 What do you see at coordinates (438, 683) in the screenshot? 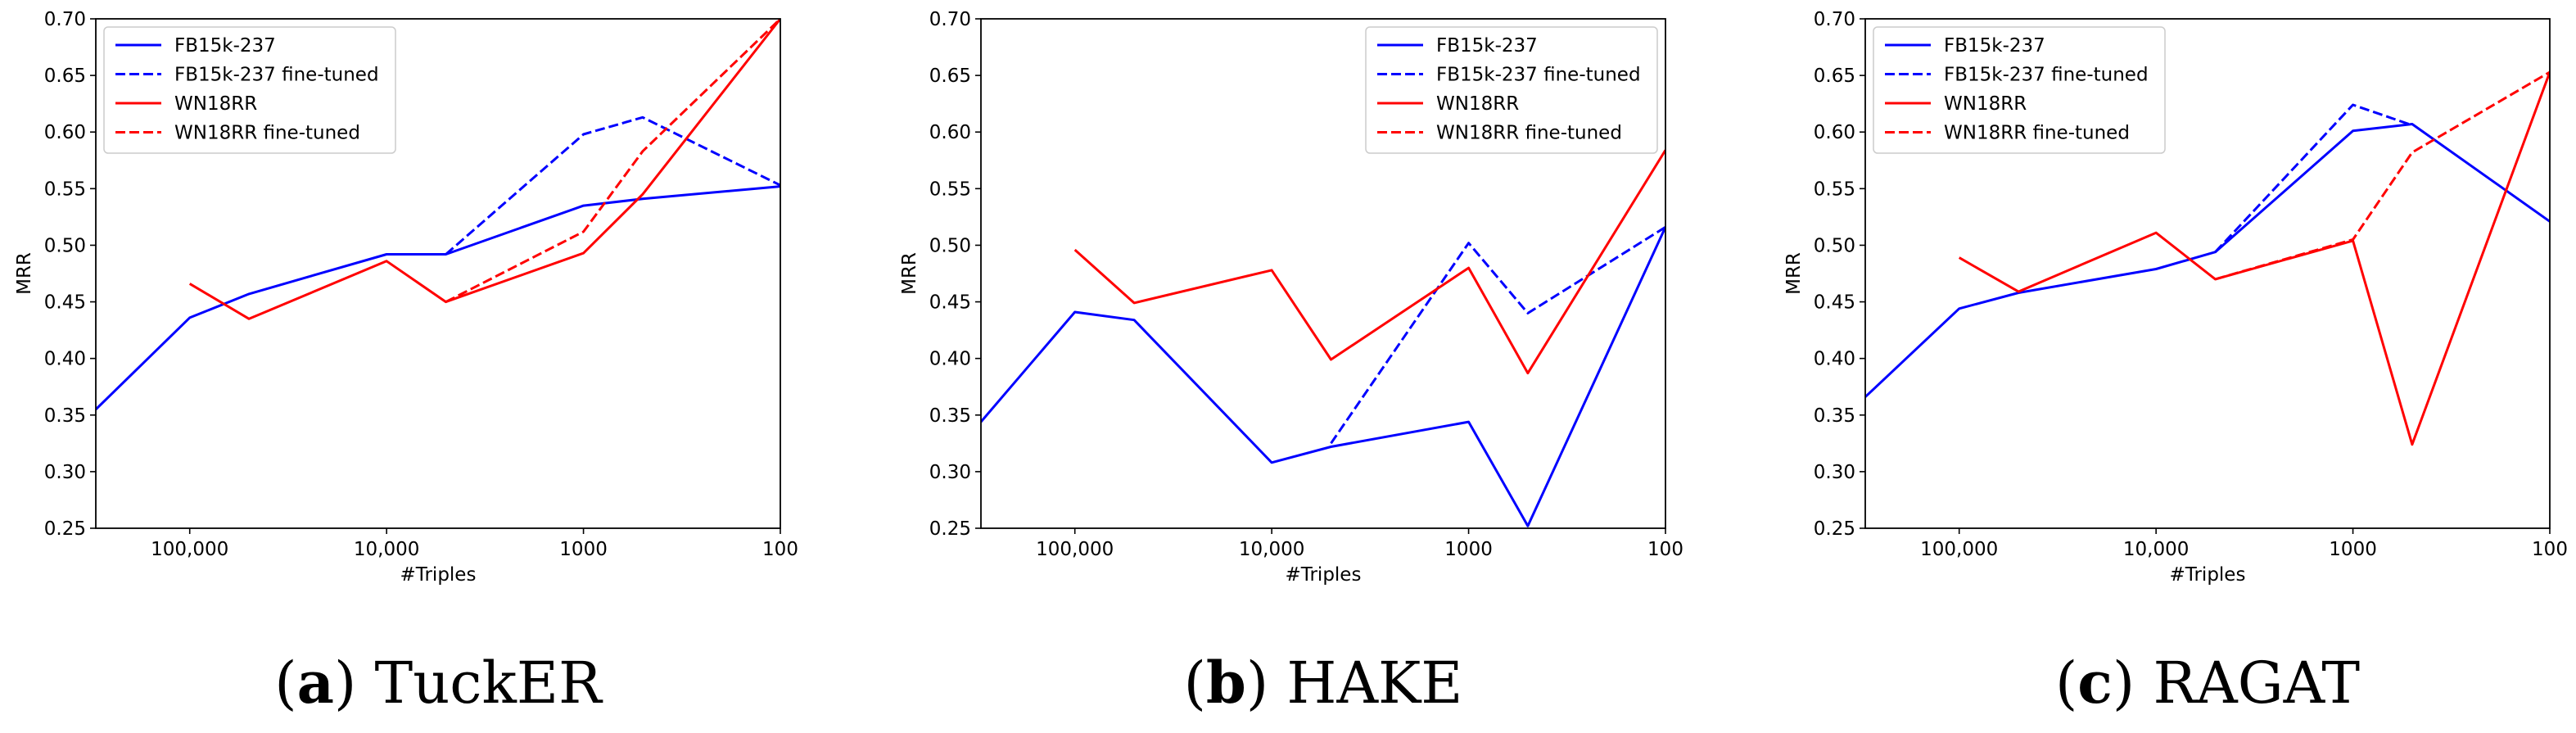
I see `panel-caption: (a) TuckER` at bounding box center [438, 683].